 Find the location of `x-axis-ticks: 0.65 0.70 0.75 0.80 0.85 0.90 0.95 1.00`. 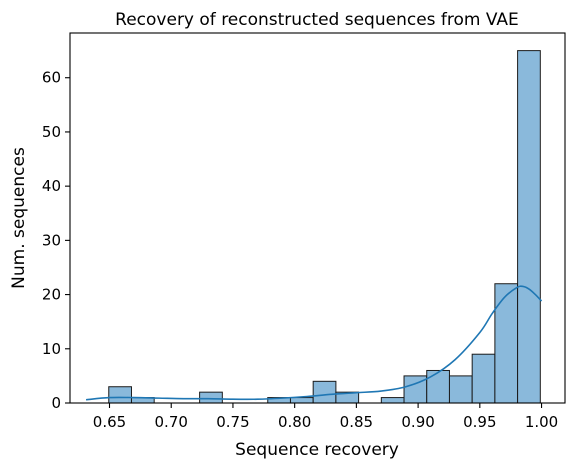

x-axis-ticks: 0.65 0.70 0.75 0.80 0.85 0.90 0.95 1.00 is located at coordinates (325, 417).